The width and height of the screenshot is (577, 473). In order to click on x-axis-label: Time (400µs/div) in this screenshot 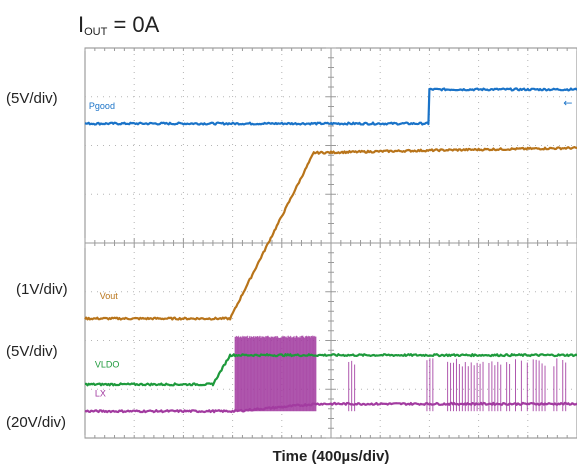, I will do `click(331, 456)`.